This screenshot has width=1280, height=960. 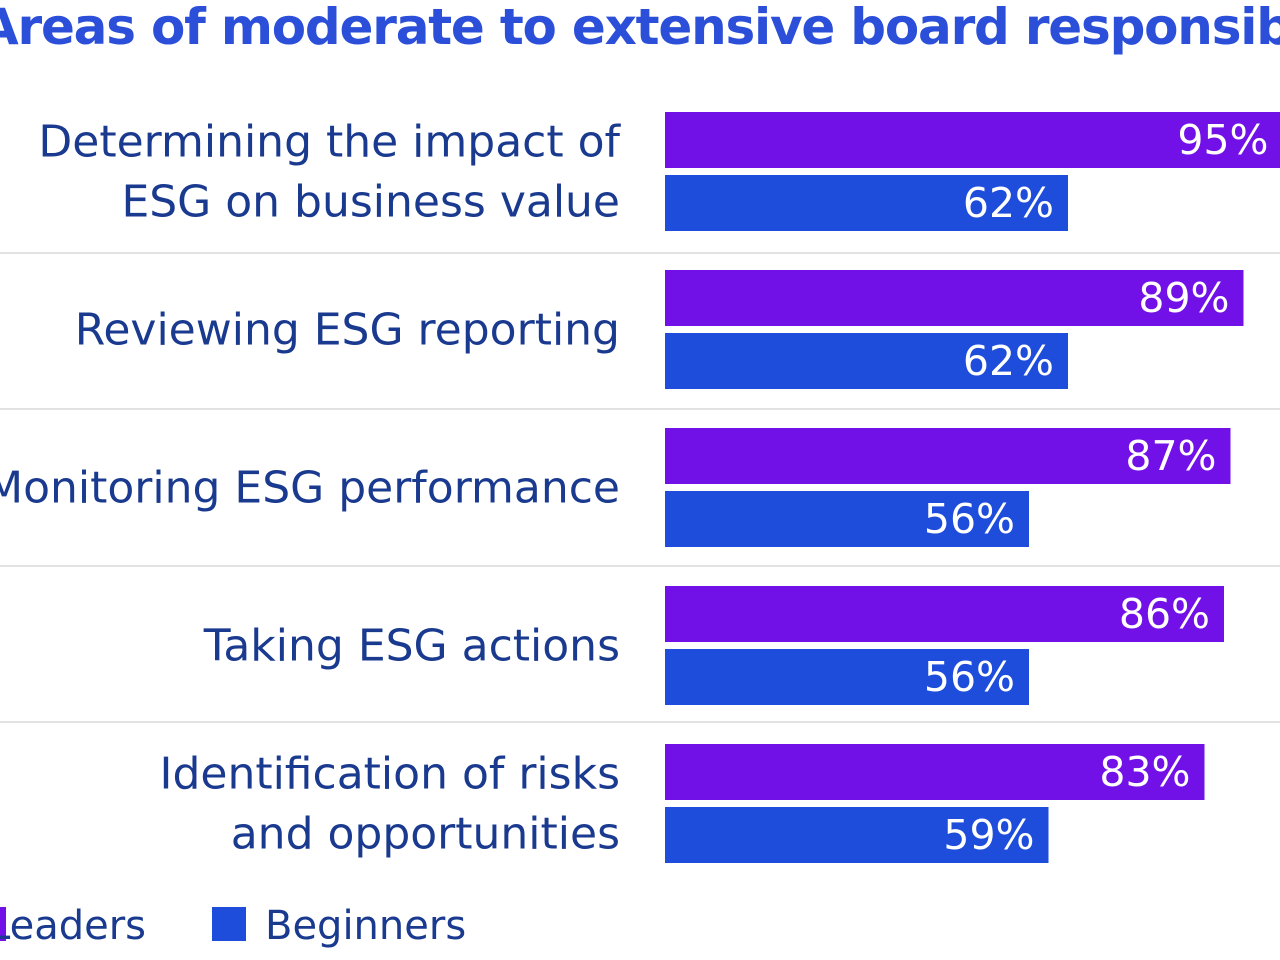 I want to click on bar-label-leaders: 89%, so click(x=1183, y=298).